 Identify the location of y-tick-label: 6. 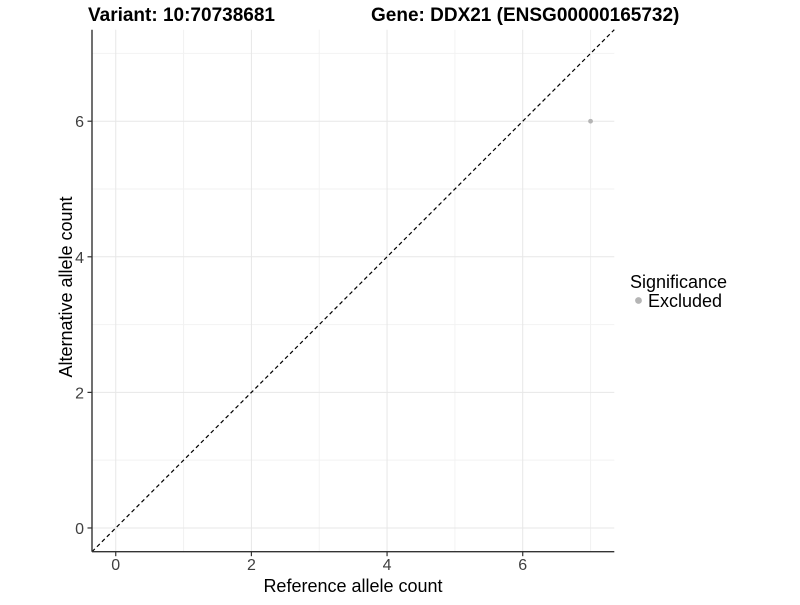
(79, 122).